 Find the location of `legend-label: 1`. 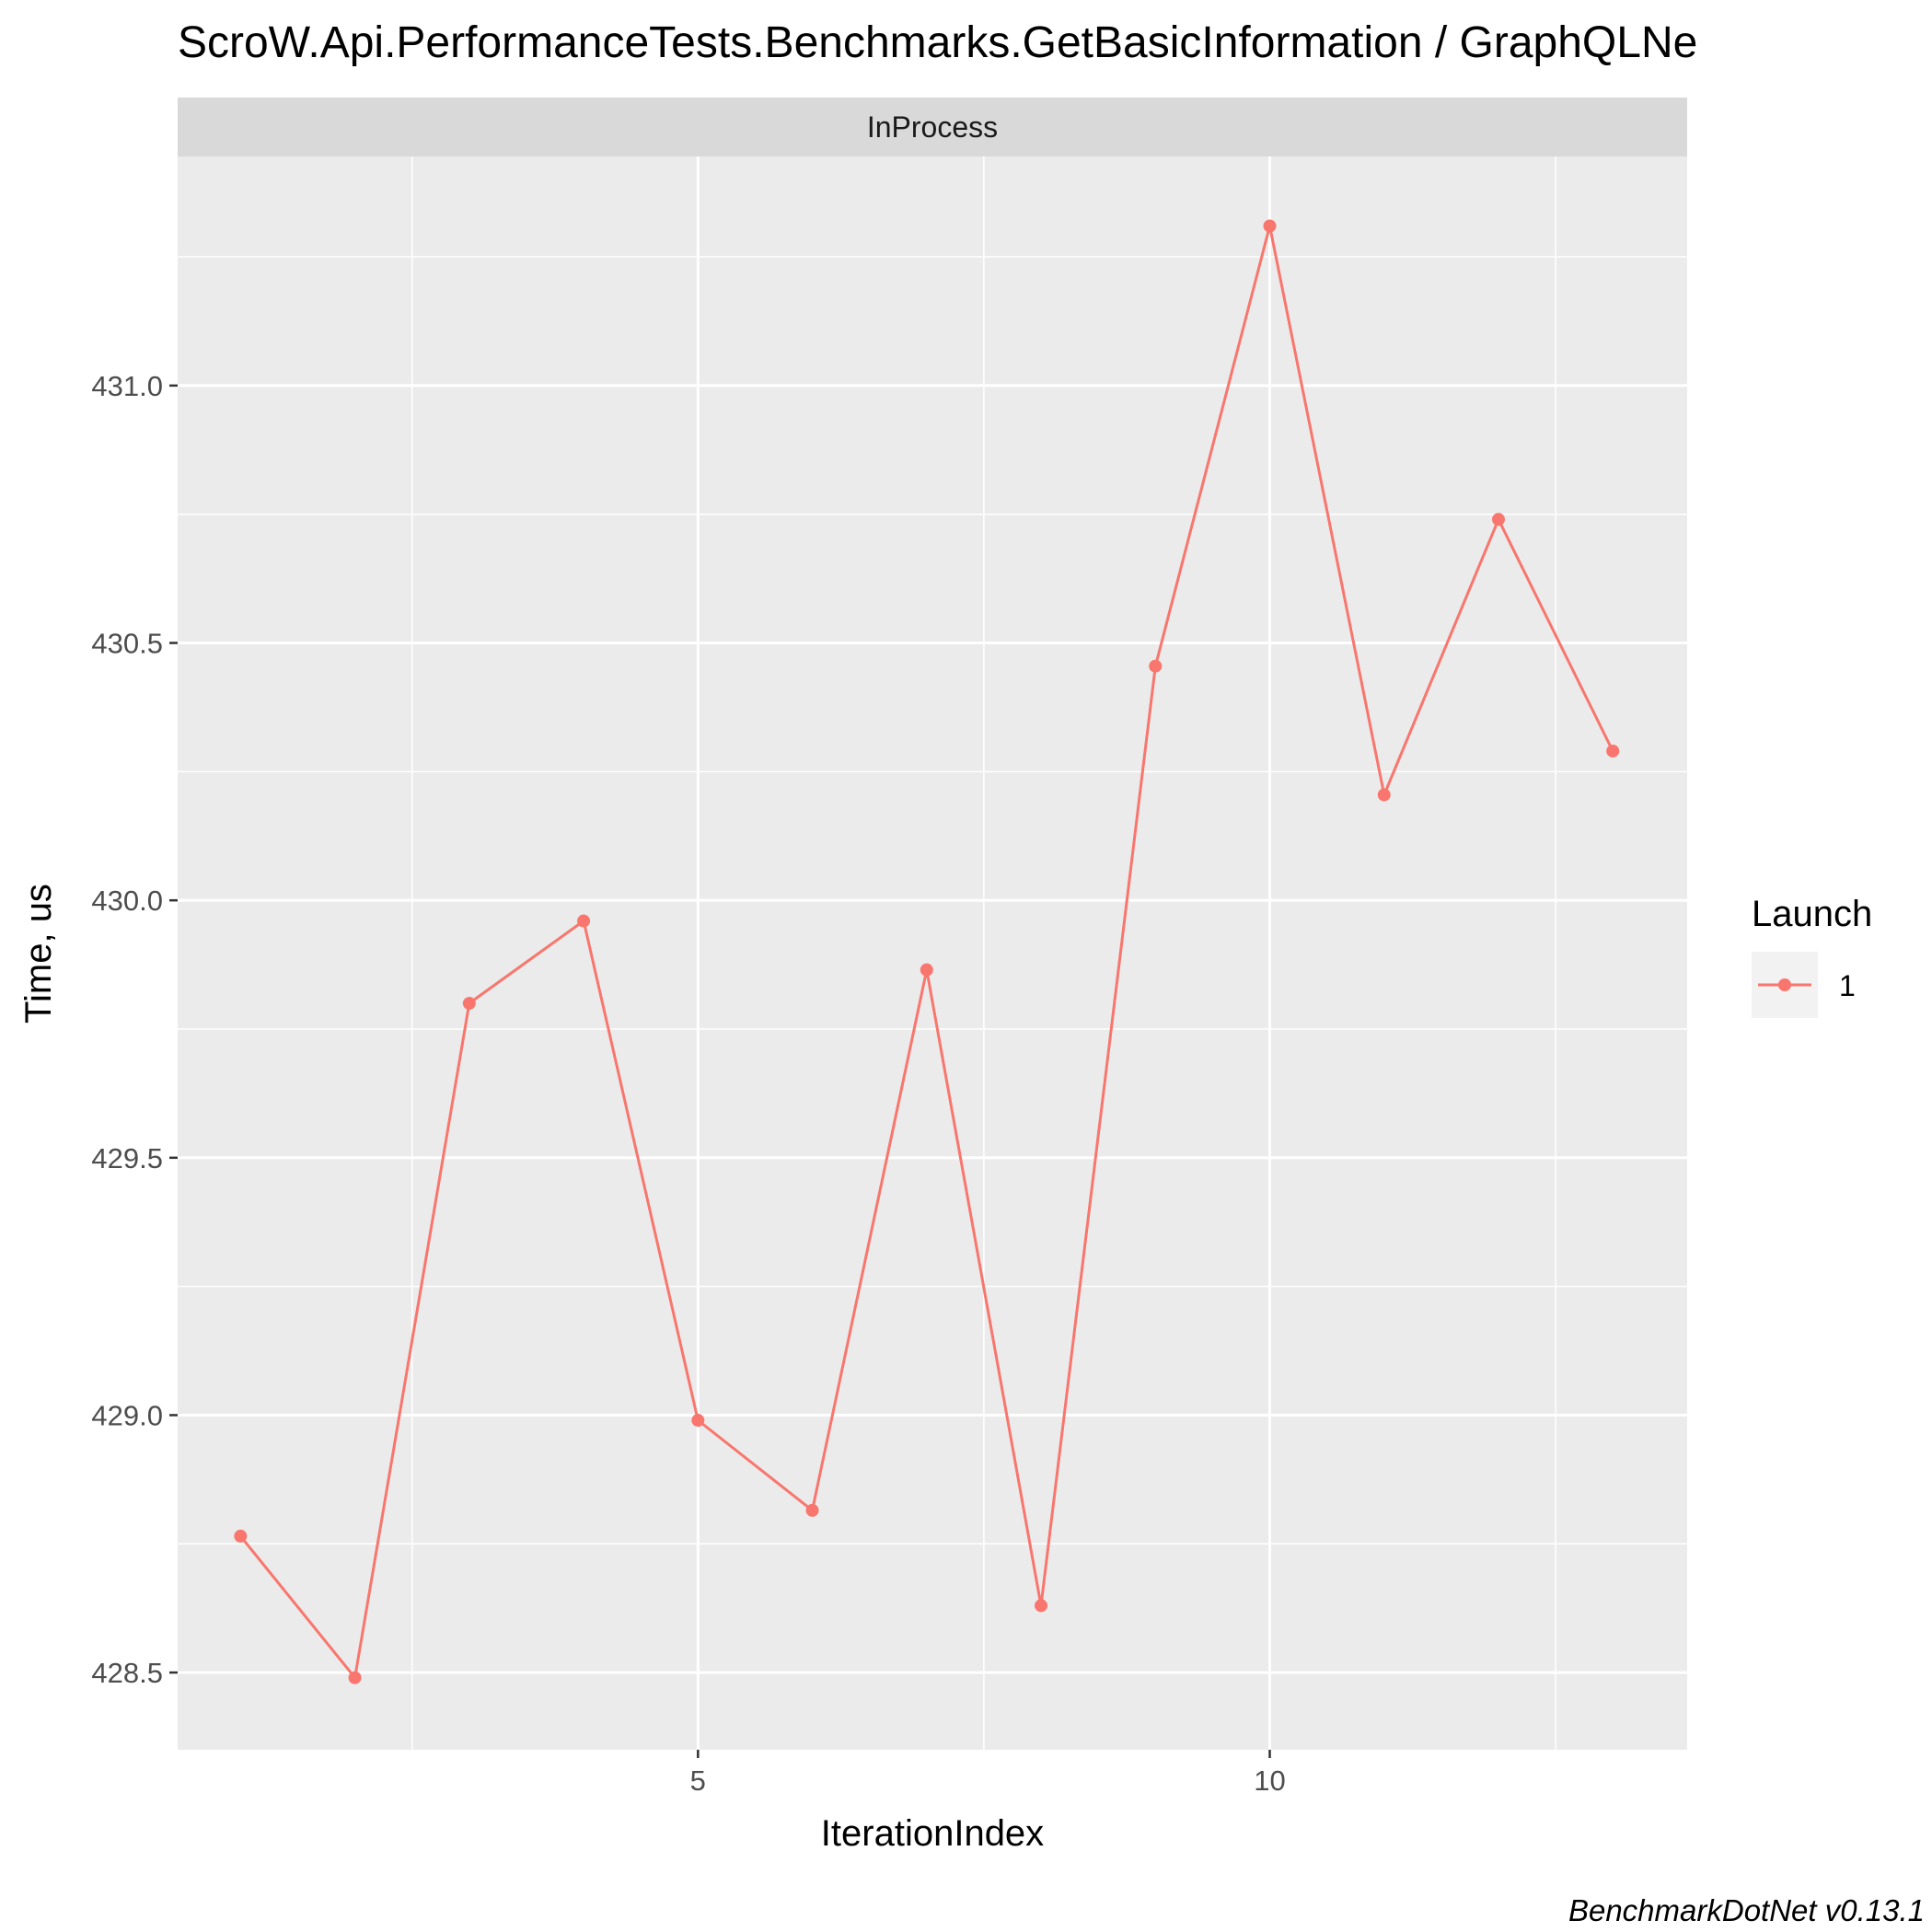

legend-label: 1 is located at coordinates (1848, 985).